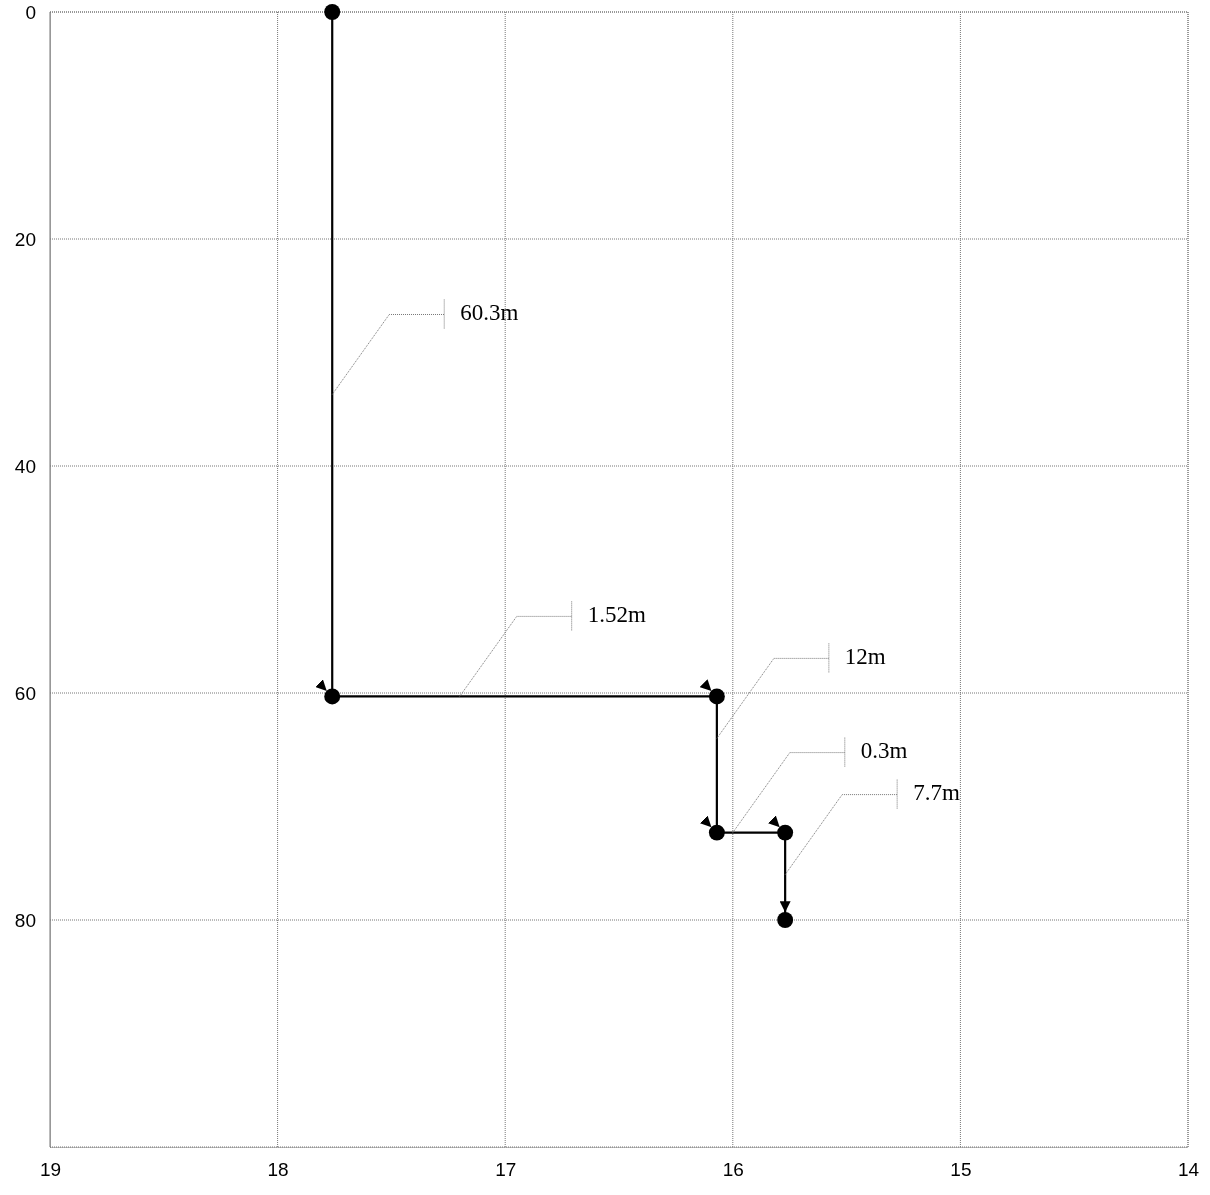  Describe the element at coordinates (25, 693) in the screenshot. I see `y-tick-label: 60` at that location.